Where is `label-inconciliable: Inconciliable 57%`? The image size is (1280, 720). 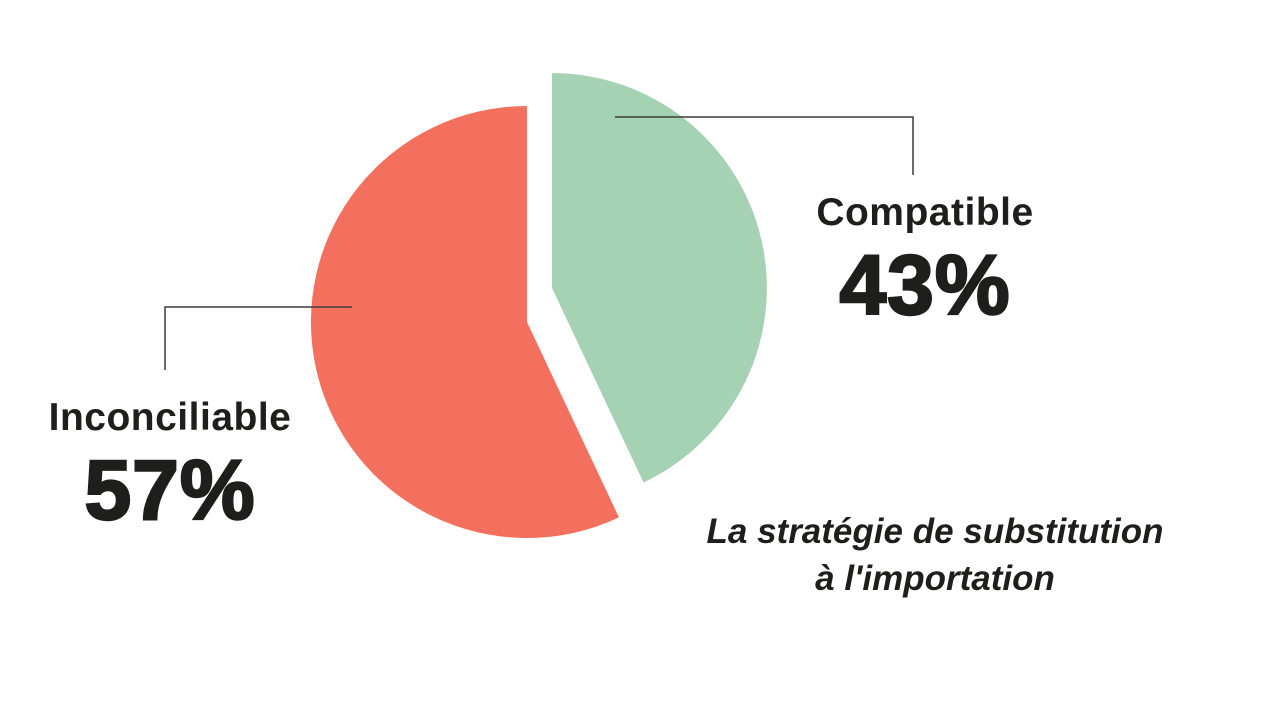
label-inconciliable: Inconciliable 57% is located at coordinates (170, 466).